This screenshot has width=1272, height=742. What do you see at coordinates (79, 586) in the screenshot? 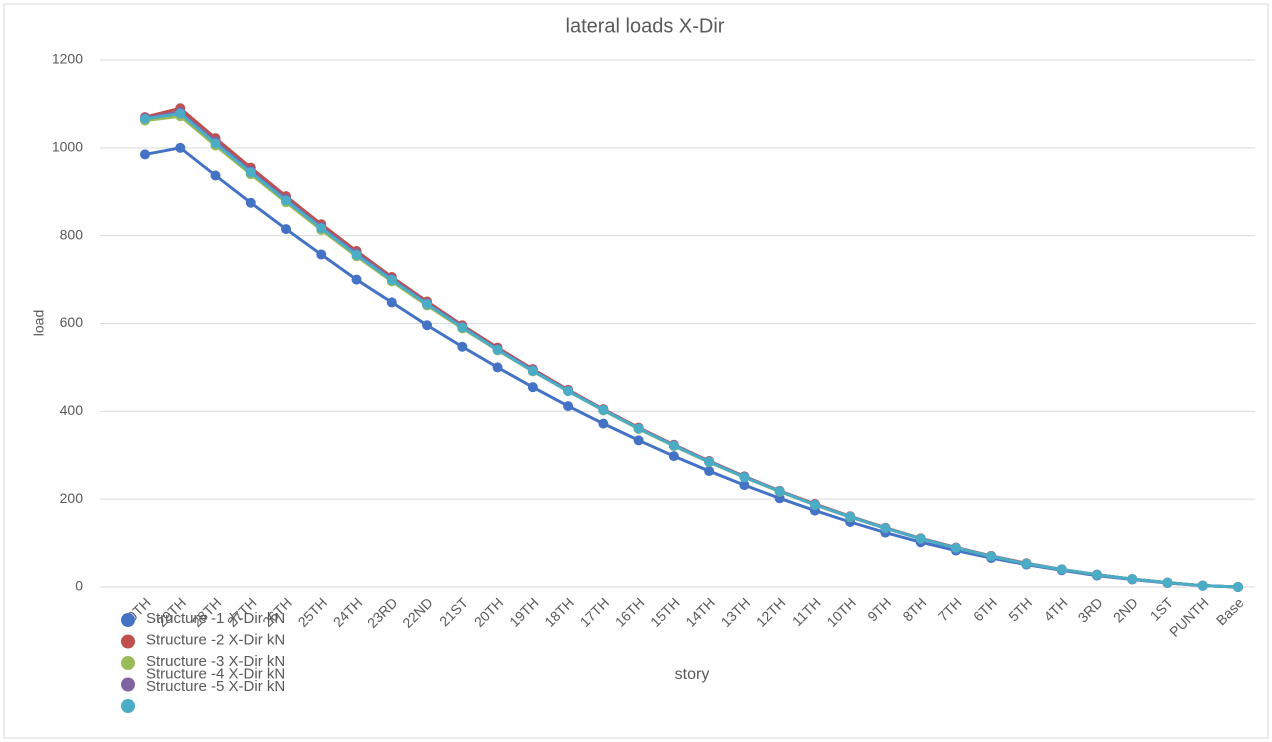
I see `y-tick-label: 0` at bounding box center [79, 586].